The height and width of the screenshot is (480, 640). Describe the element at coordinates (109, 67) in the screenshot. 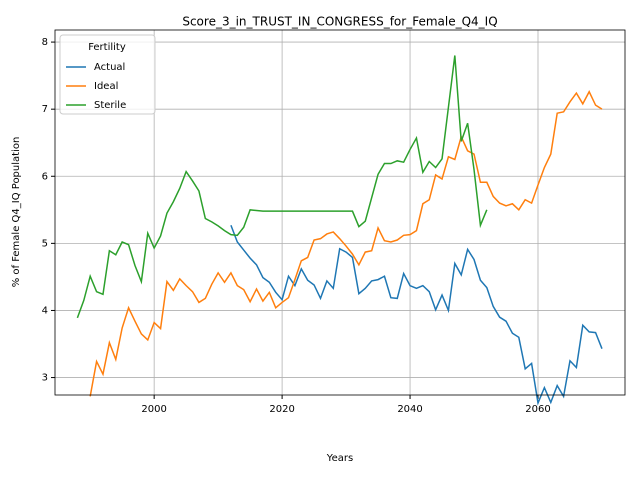

I see `legend-label: Actual` at that location.